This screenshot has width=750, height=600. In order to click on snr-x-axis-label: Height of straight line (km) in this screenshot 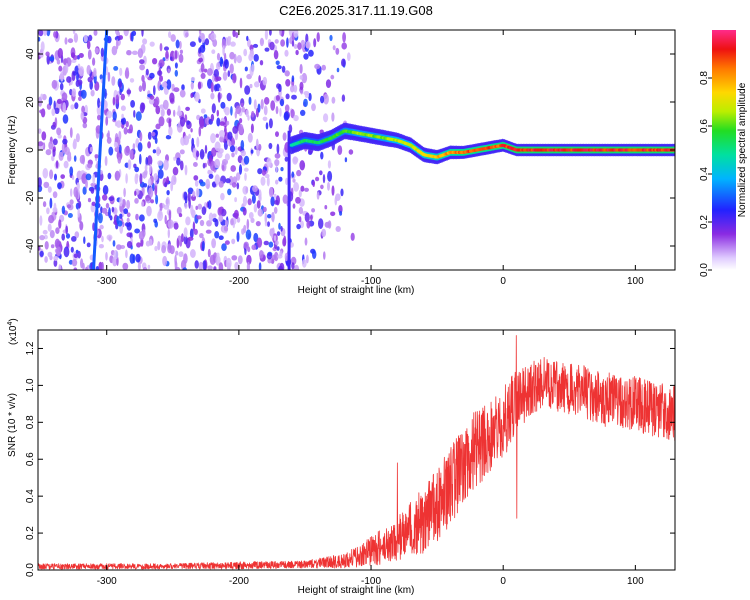, I will do `click(356, 590)`.